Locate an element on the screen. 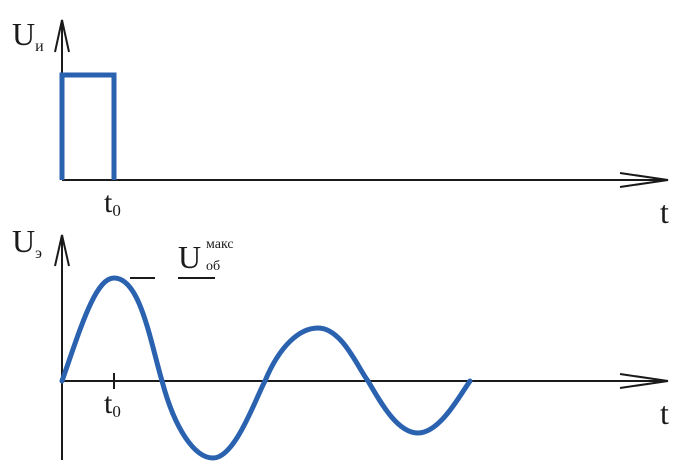 This screenshot has width=675, height=462. top-tick-t0: t0 is located at coordinates (112, 203).